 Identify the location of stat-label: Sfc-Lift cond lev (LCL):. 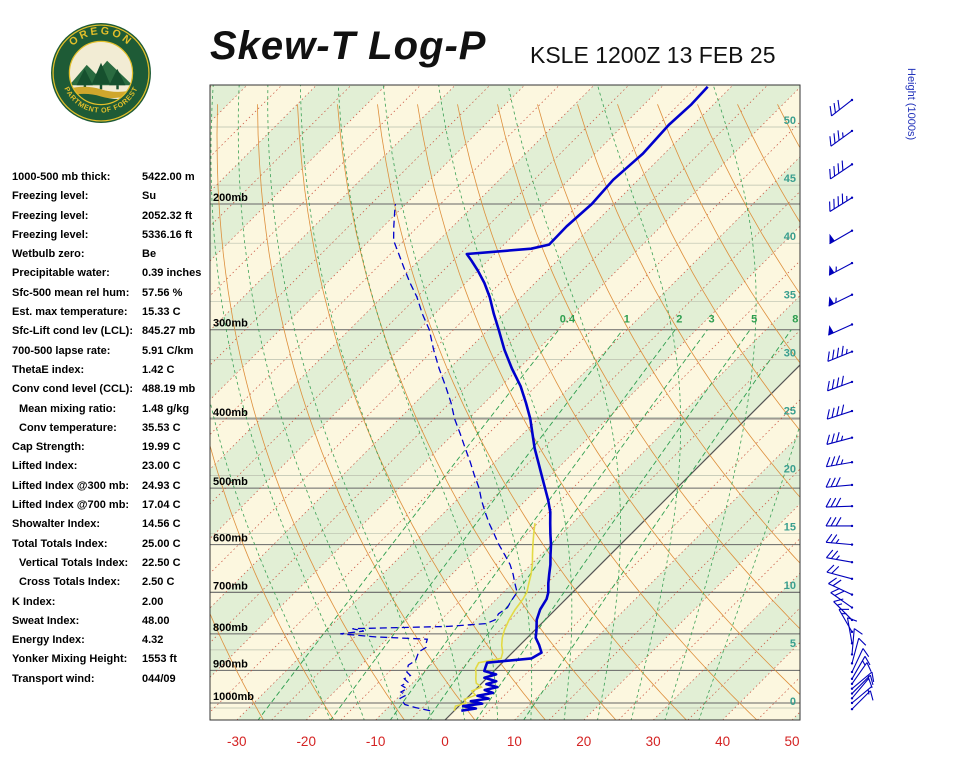
(72, 331).